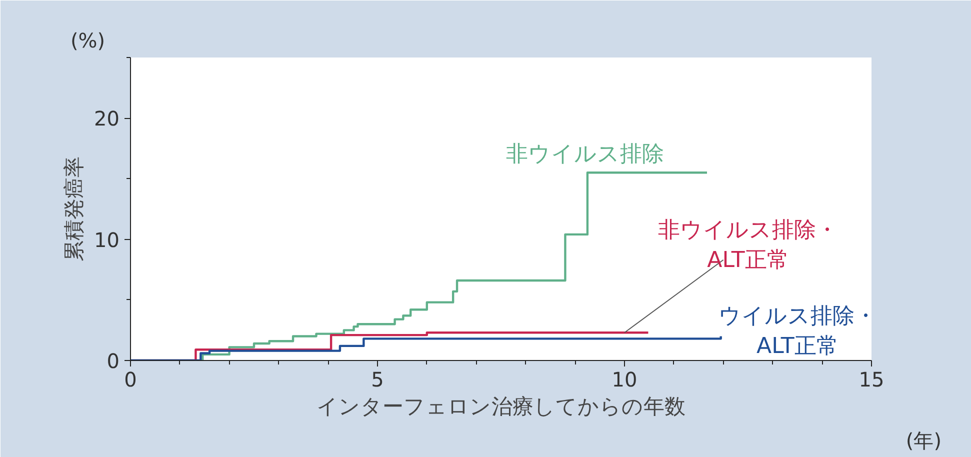  Describe the element at coordinates (871, 380) in the screenshot. I see `x-tick-label: 15` at that location.